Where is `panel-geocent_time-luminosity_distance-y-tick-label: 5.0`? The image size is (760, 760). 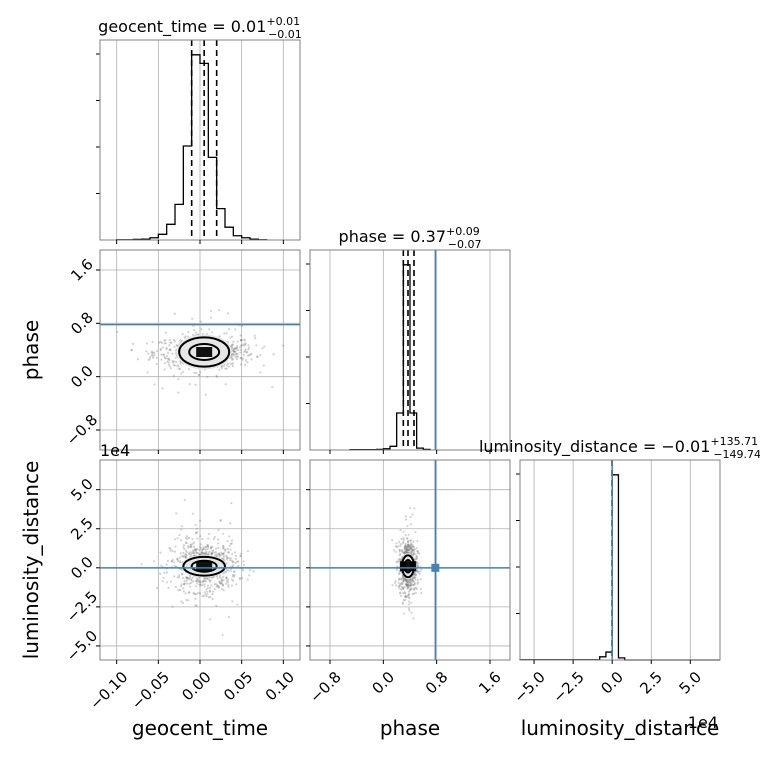
panel-geocent_time-luminosity_distance-y-tick-label: 5.0 is located at coordinates (82, 490).